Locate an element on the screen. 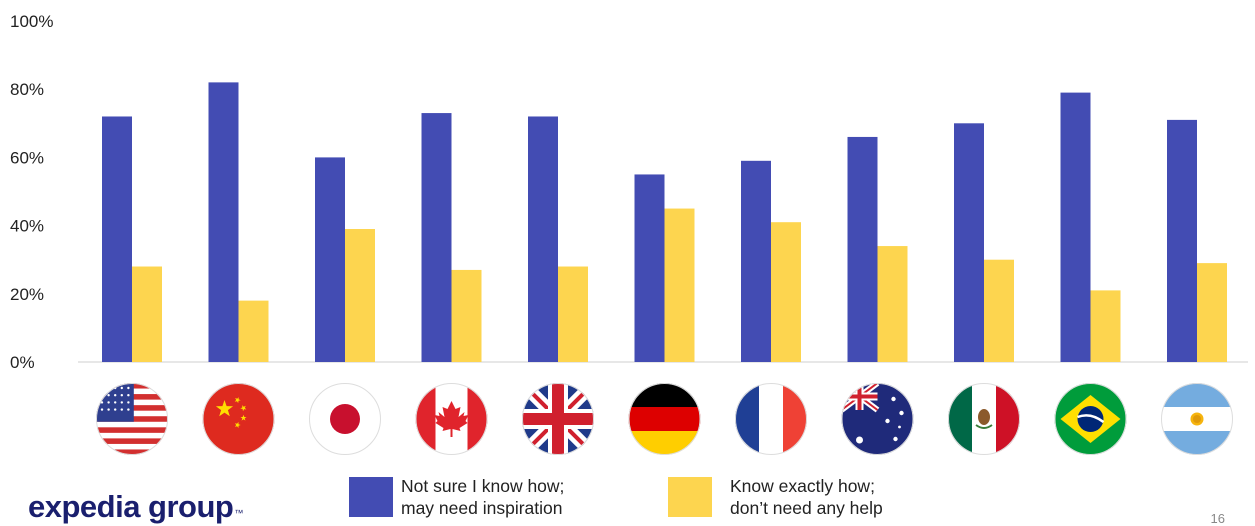 This screenshot has height=526, width=1255. logo-trademark: ™ is located at coordinates (238, 513).